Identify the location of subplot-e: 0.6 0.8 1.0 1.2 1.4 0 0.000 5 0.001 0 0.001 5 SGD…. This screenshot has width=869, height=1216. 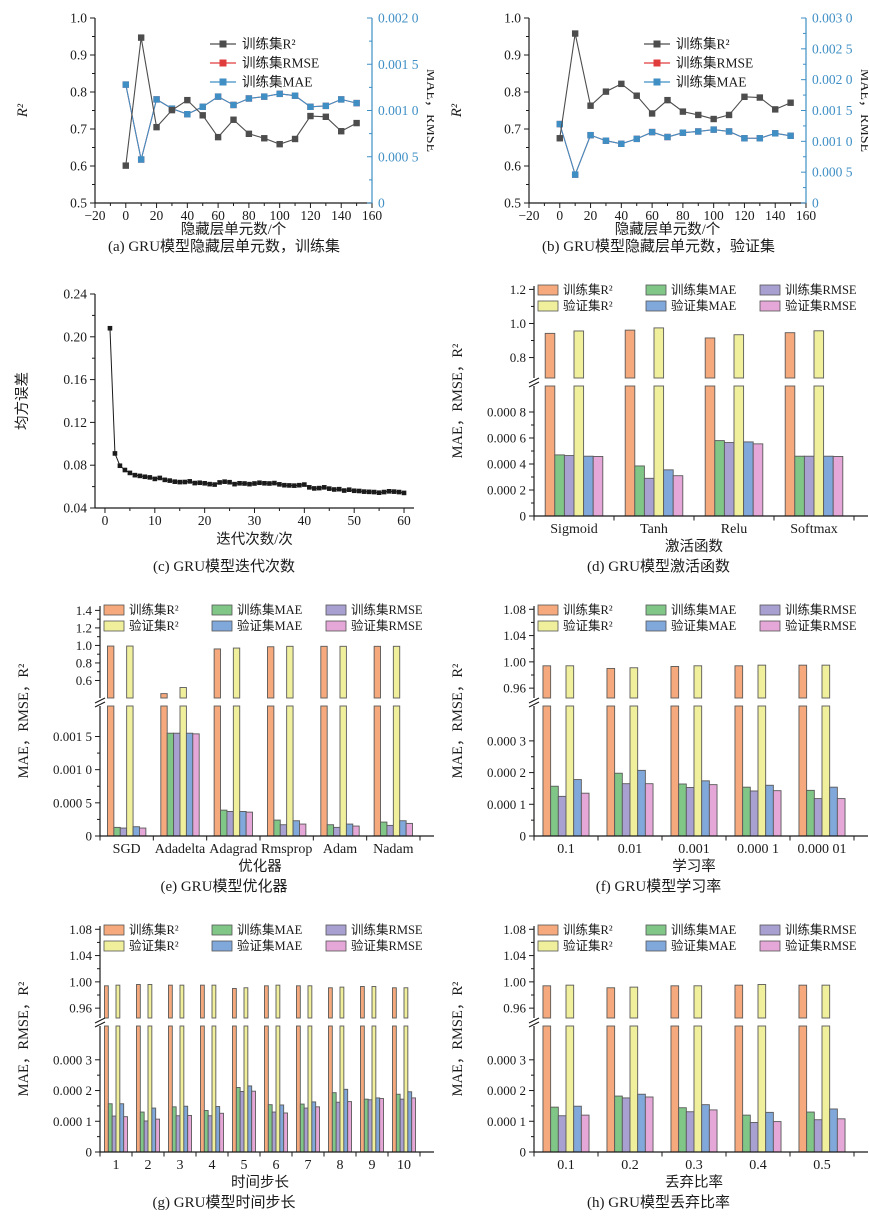
(217, 740).